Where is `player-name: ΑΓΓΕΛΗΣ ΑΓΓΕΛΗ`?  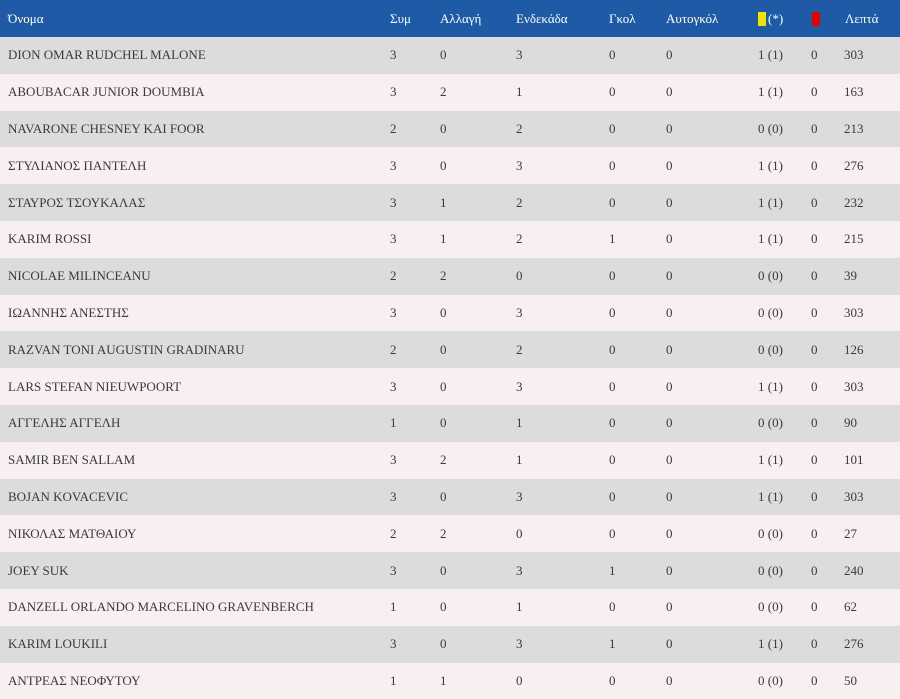 player-name: ΑΓΓΕΛΗΣ ΑΓΓΕΛΗ is located at coordinates (64, 423).